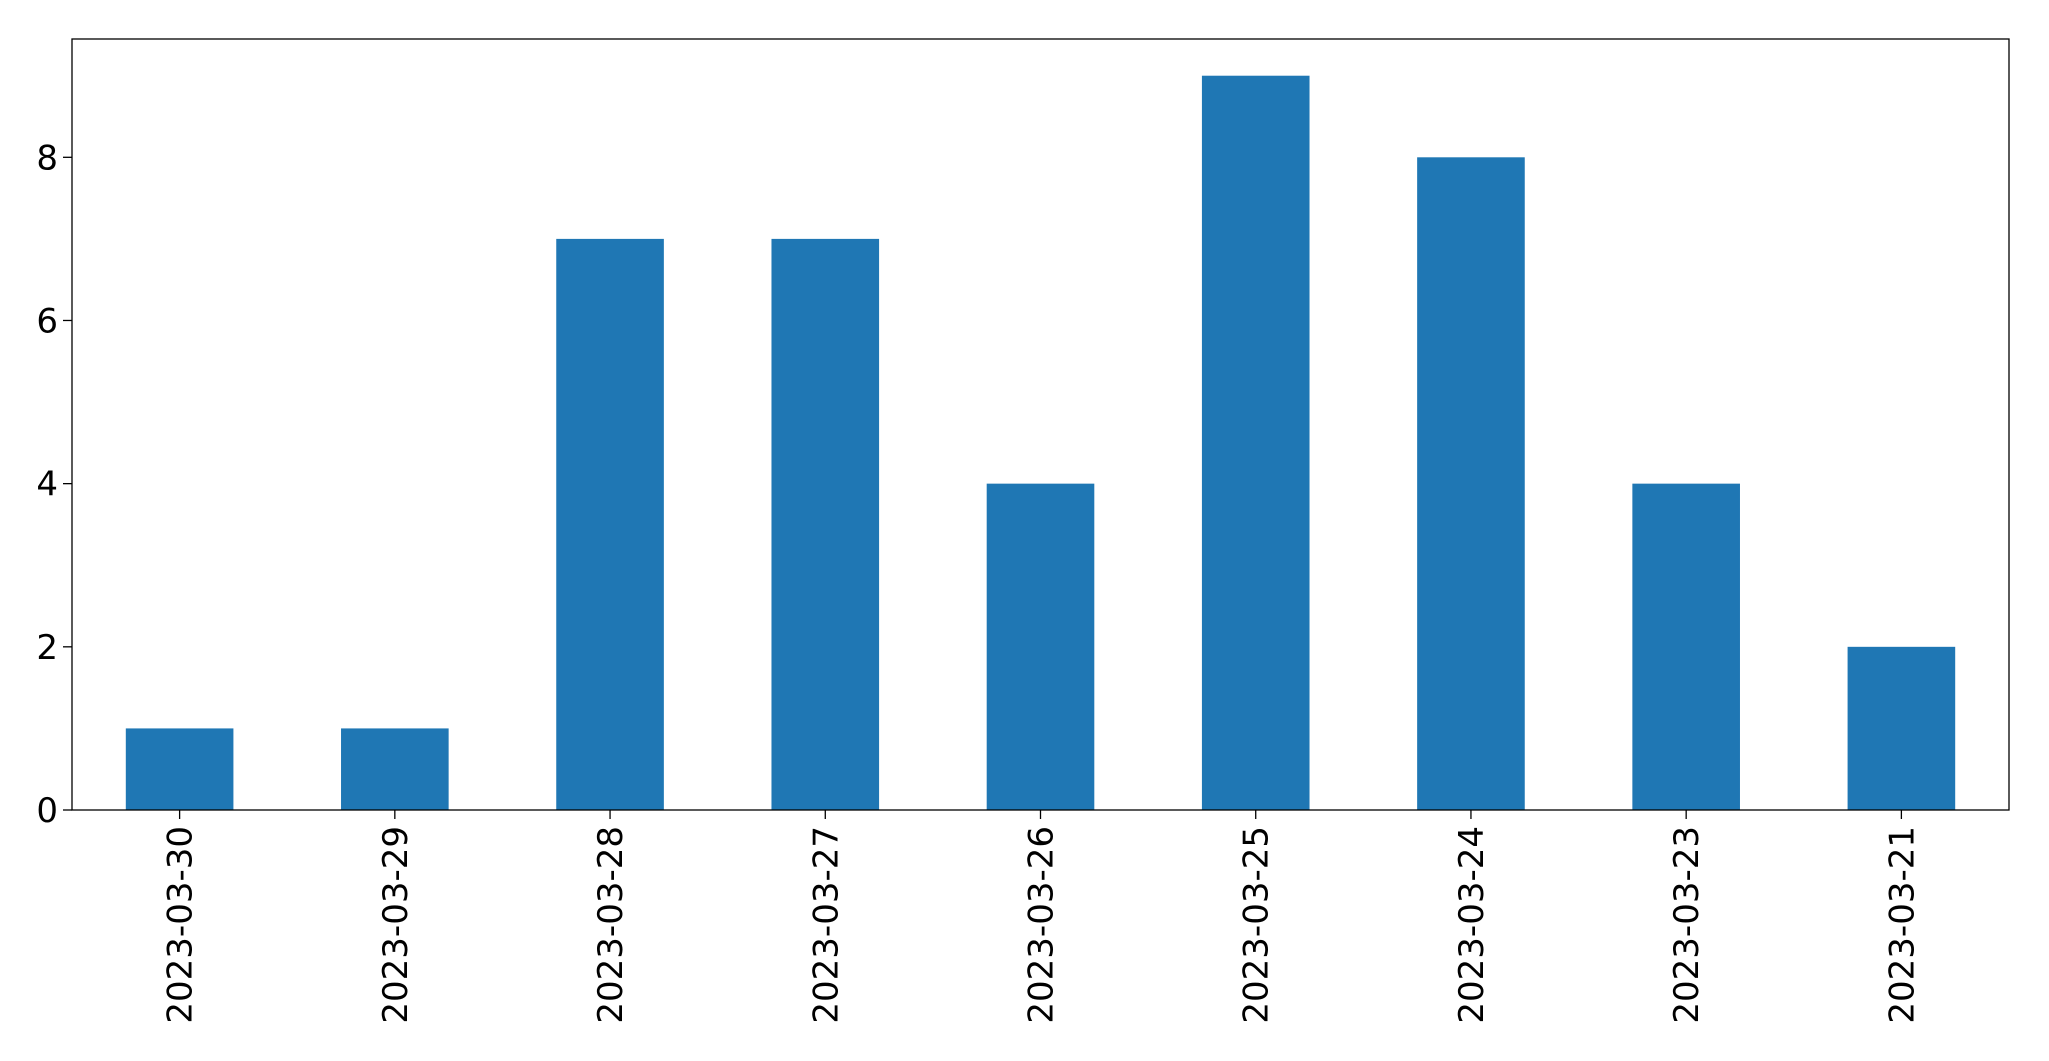 The image size is (2049, 1061). I want to click on y-tick-label: 6, so click(47, 321).